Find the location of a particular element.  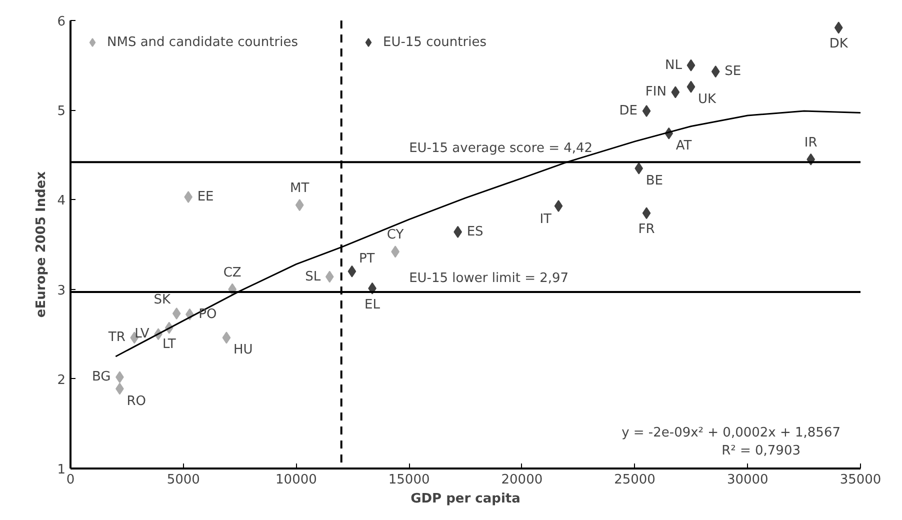

annotation: HU is located at coordinates (243, 350).